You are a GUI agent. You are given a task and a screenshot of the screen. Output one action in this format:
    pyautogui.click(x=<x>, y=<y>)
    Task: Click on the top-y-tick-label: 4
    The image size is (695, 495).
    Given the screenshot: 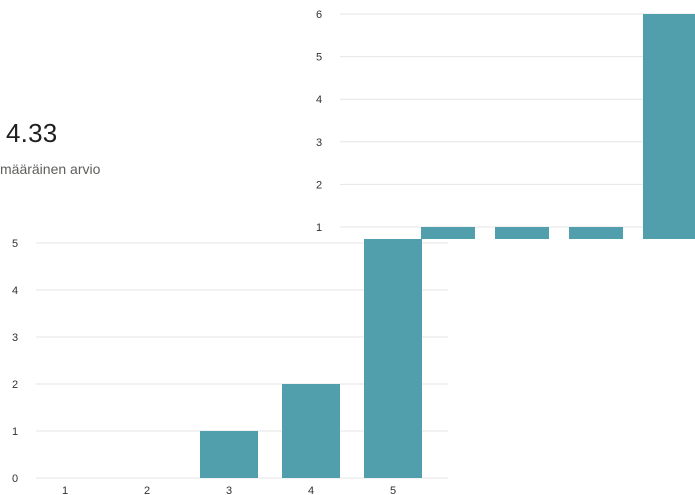 What is the action you would take?
    pyautogui.click(x=319, y=100)
    